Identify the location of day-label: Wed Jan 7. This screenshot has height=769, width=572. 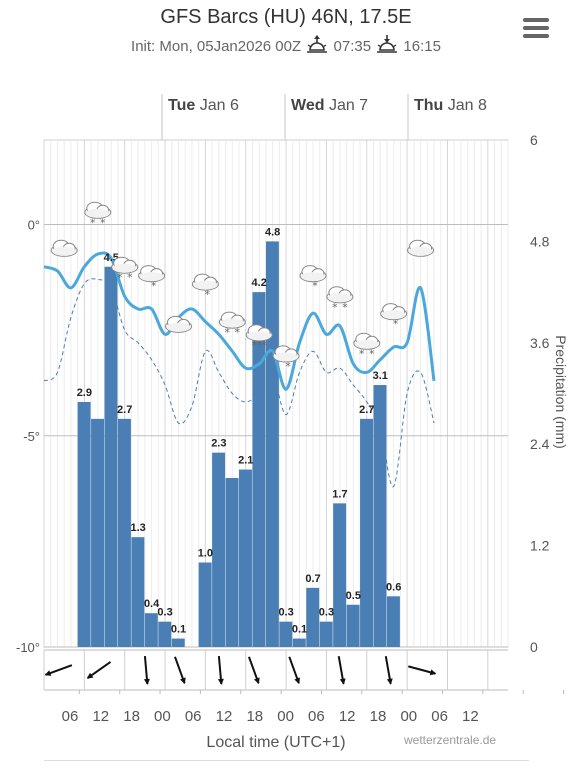
(329, 105).